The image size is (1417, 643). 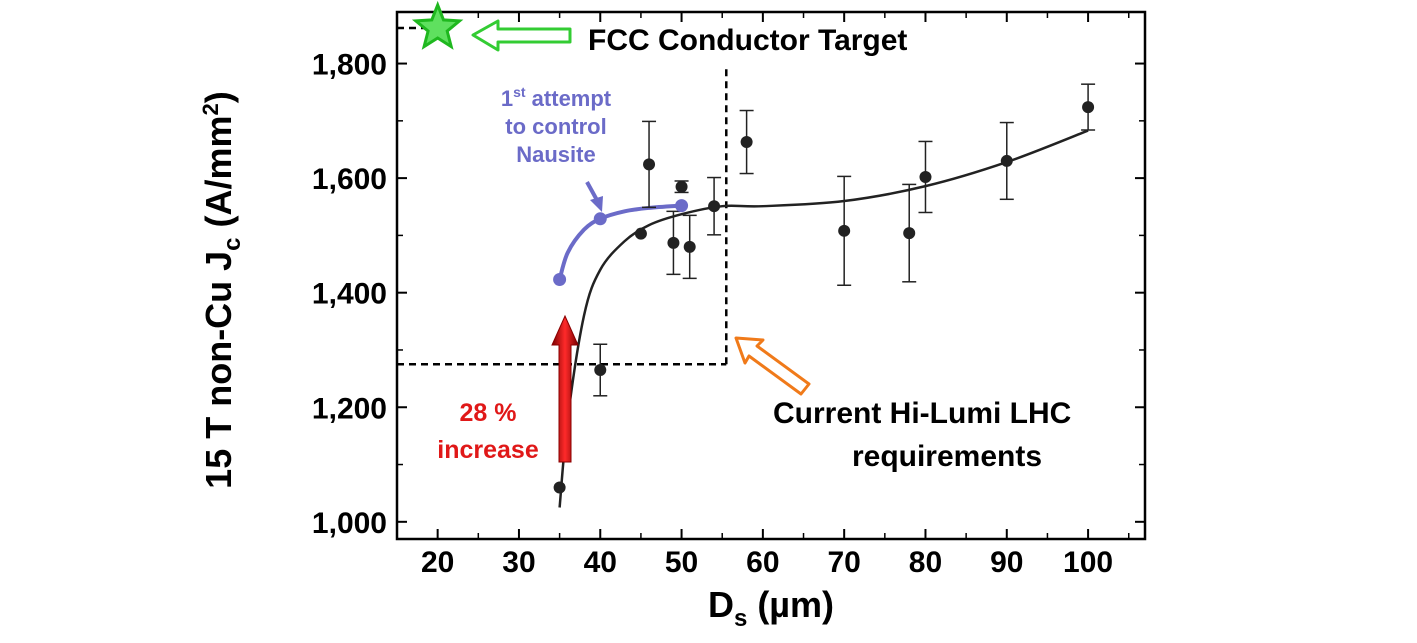 What do you see at coordinates (349, 65) in the screenshot?
I see `y-tick-label: 1,800` at bounding box center [349, 65].